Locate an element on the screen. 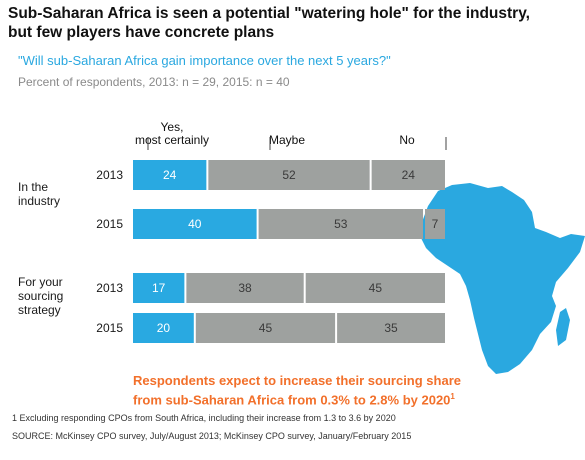 The height and width of the screenshot is (460, 585). bar-value-label: 40 is located at coordinates (195, 224).